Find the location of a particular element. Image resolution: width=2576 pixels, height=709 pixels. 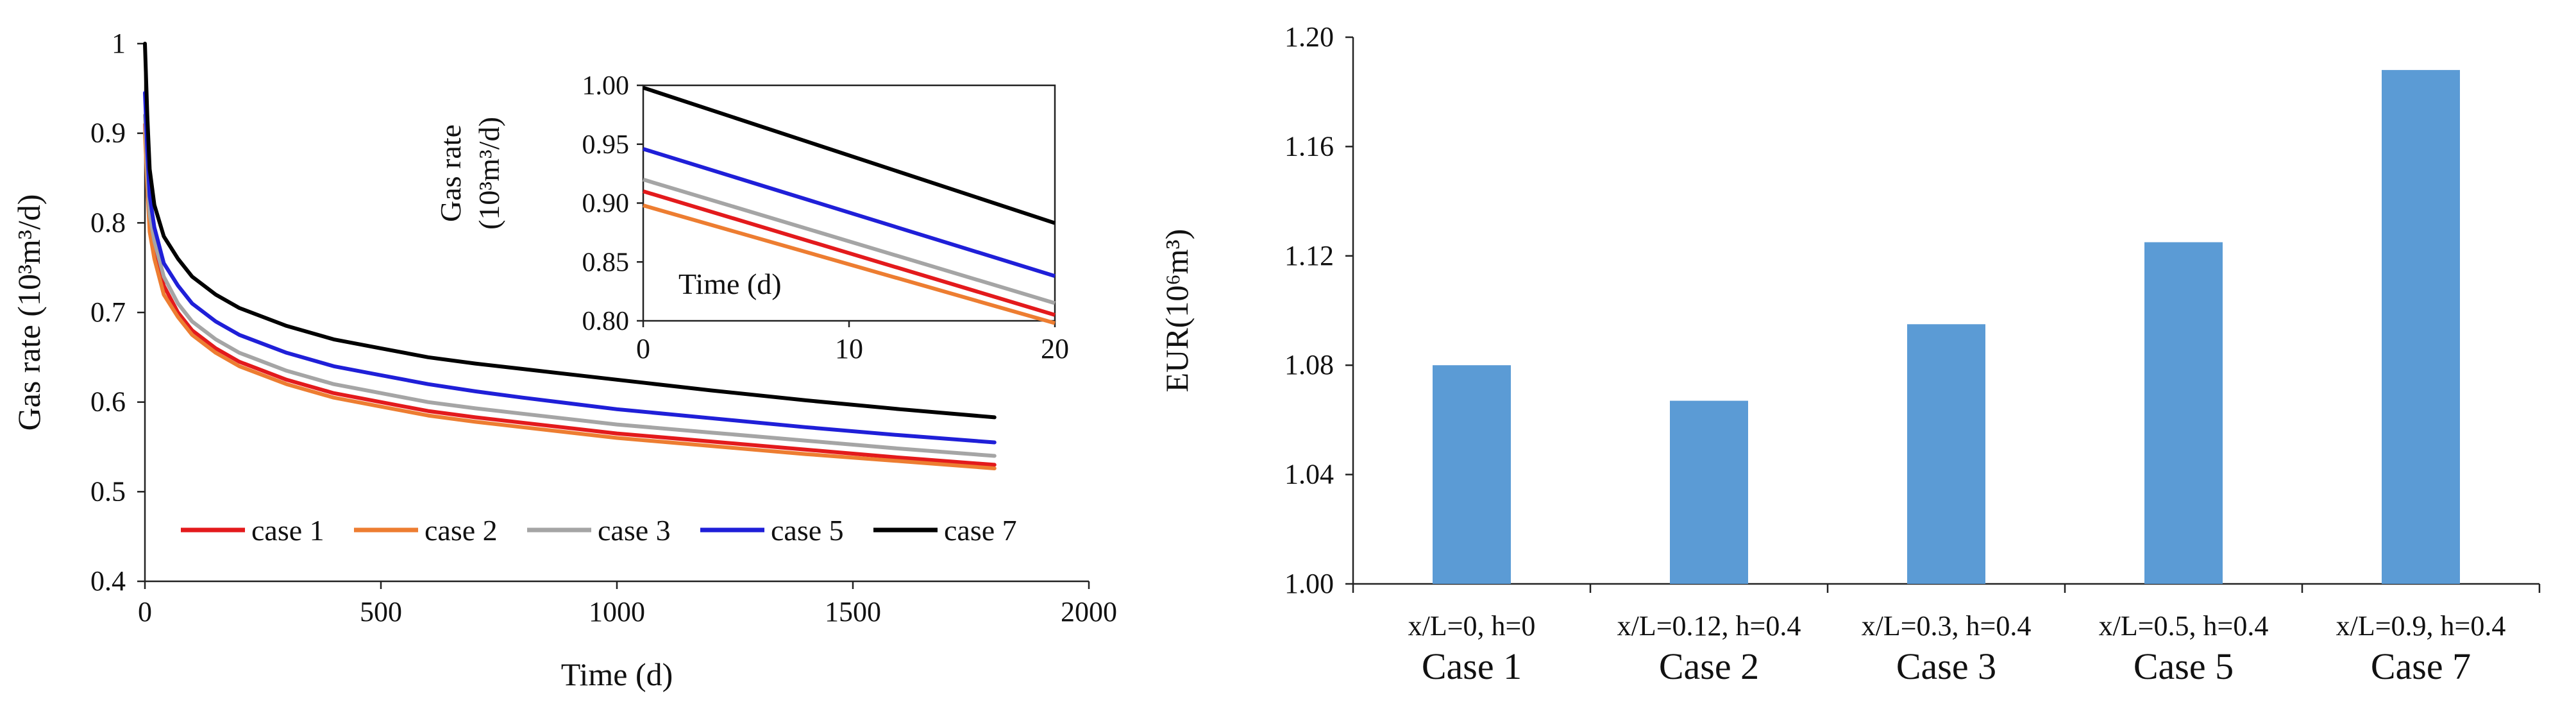

bar-y-tick-label: 1.04 is located at coordinates (1309, 475).